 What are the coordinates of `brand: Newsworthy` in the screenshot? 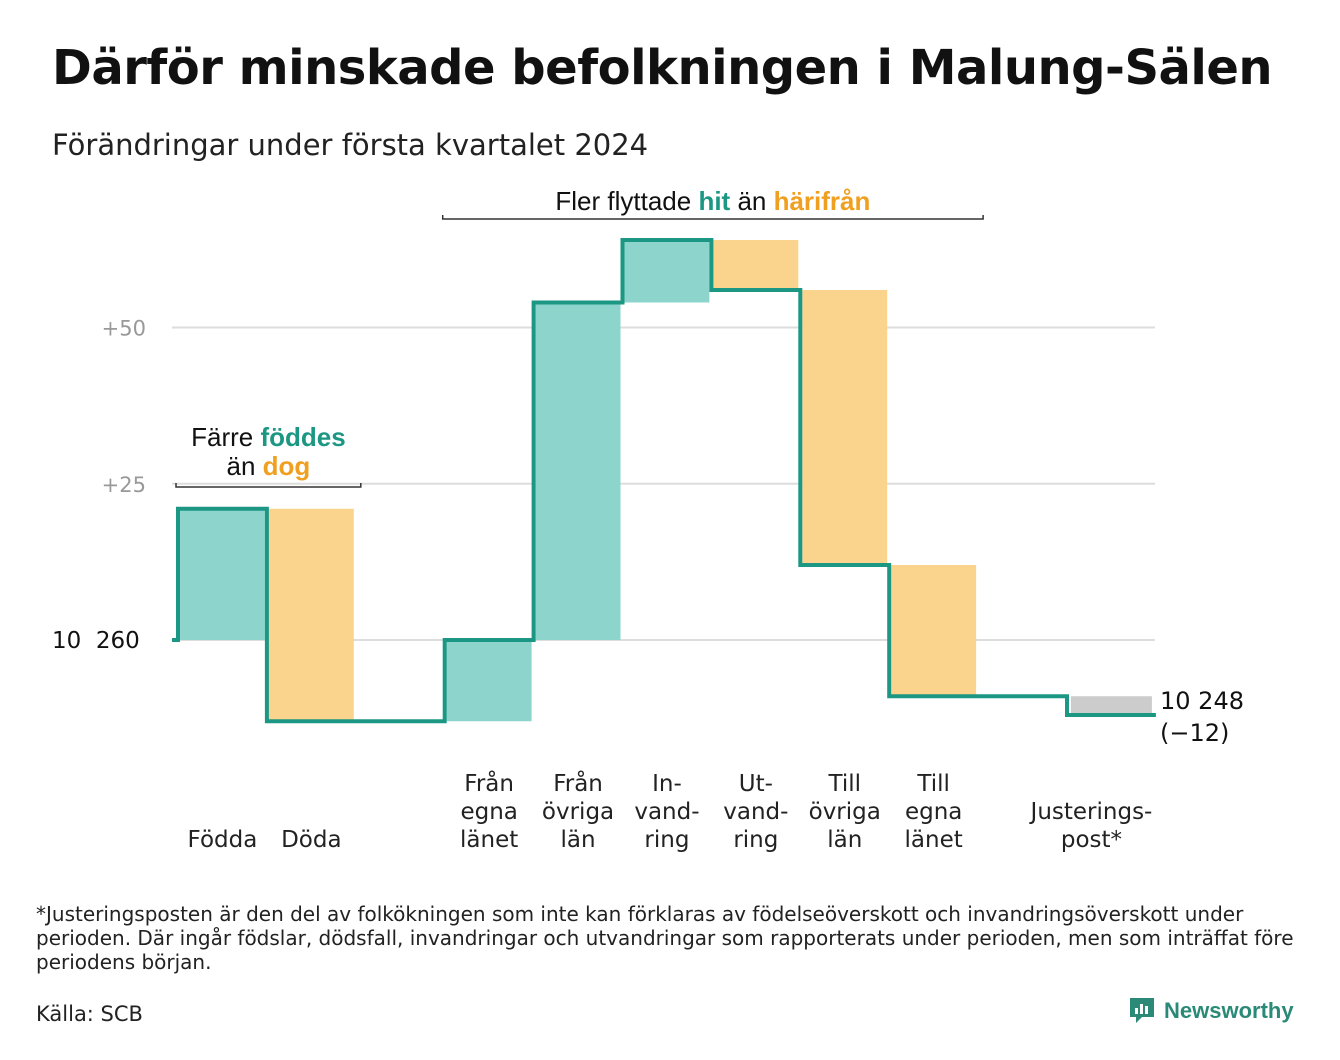 It's located at (1211, 1011).